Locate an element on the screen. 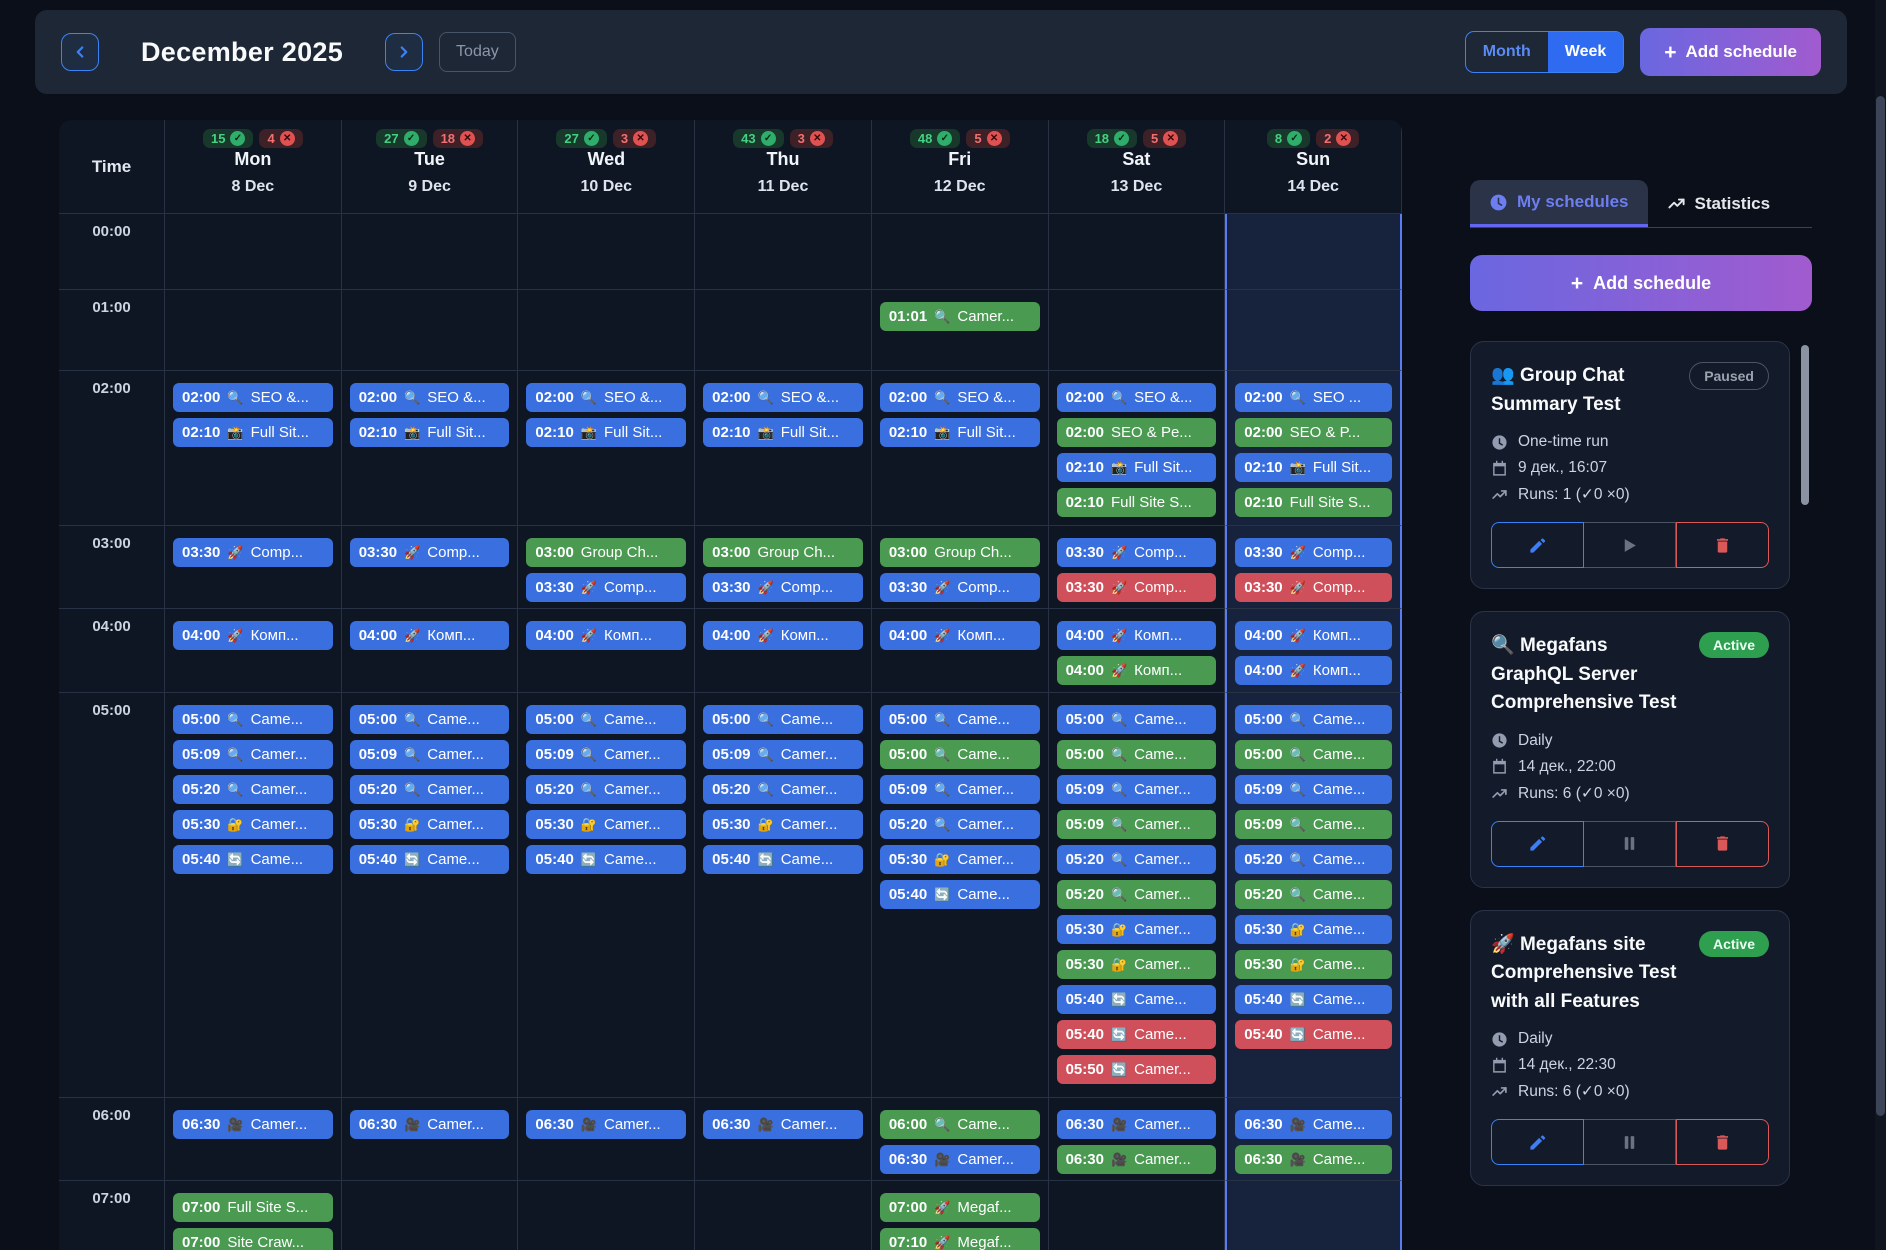  next-week-button is located at coordinates (404, 52).